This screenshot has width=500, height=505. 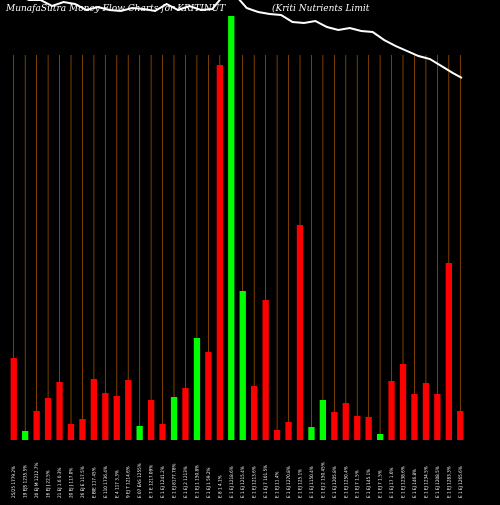 What do you see at coordinates (254, 482) in the screenshot?
I see `x-tick-label: E 1 EJ 1213.6%` at bounding box center [254, 482].